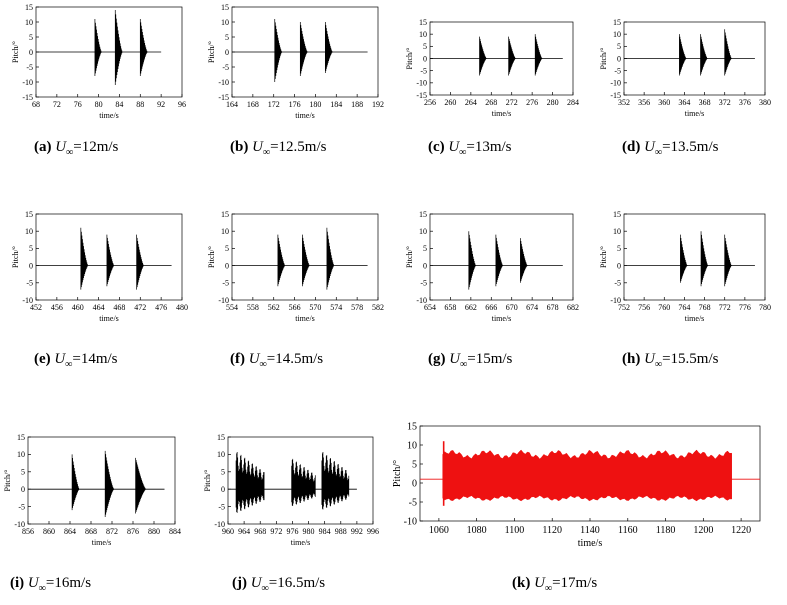  I want to click on caption-b: (b) U∞=12.5m/s, so click(278, 148).